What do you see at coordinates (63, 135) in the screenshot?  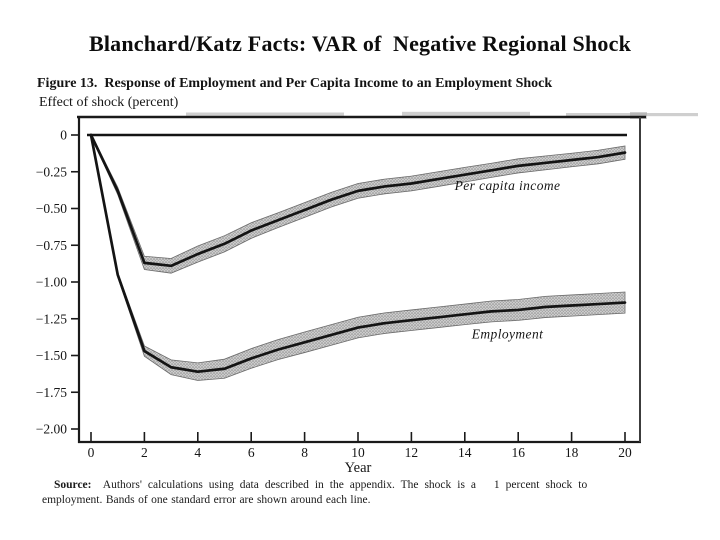 I see `y-tick-label: 0` at bounding box center [63, 135].